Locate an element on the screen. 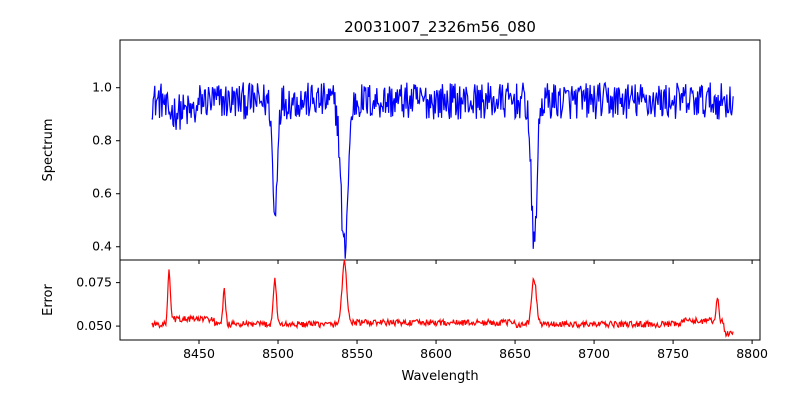 The width and height of the screenshot is (800, 400). spectrum-y-label: Spectrum is located at coordinates (48, 150).